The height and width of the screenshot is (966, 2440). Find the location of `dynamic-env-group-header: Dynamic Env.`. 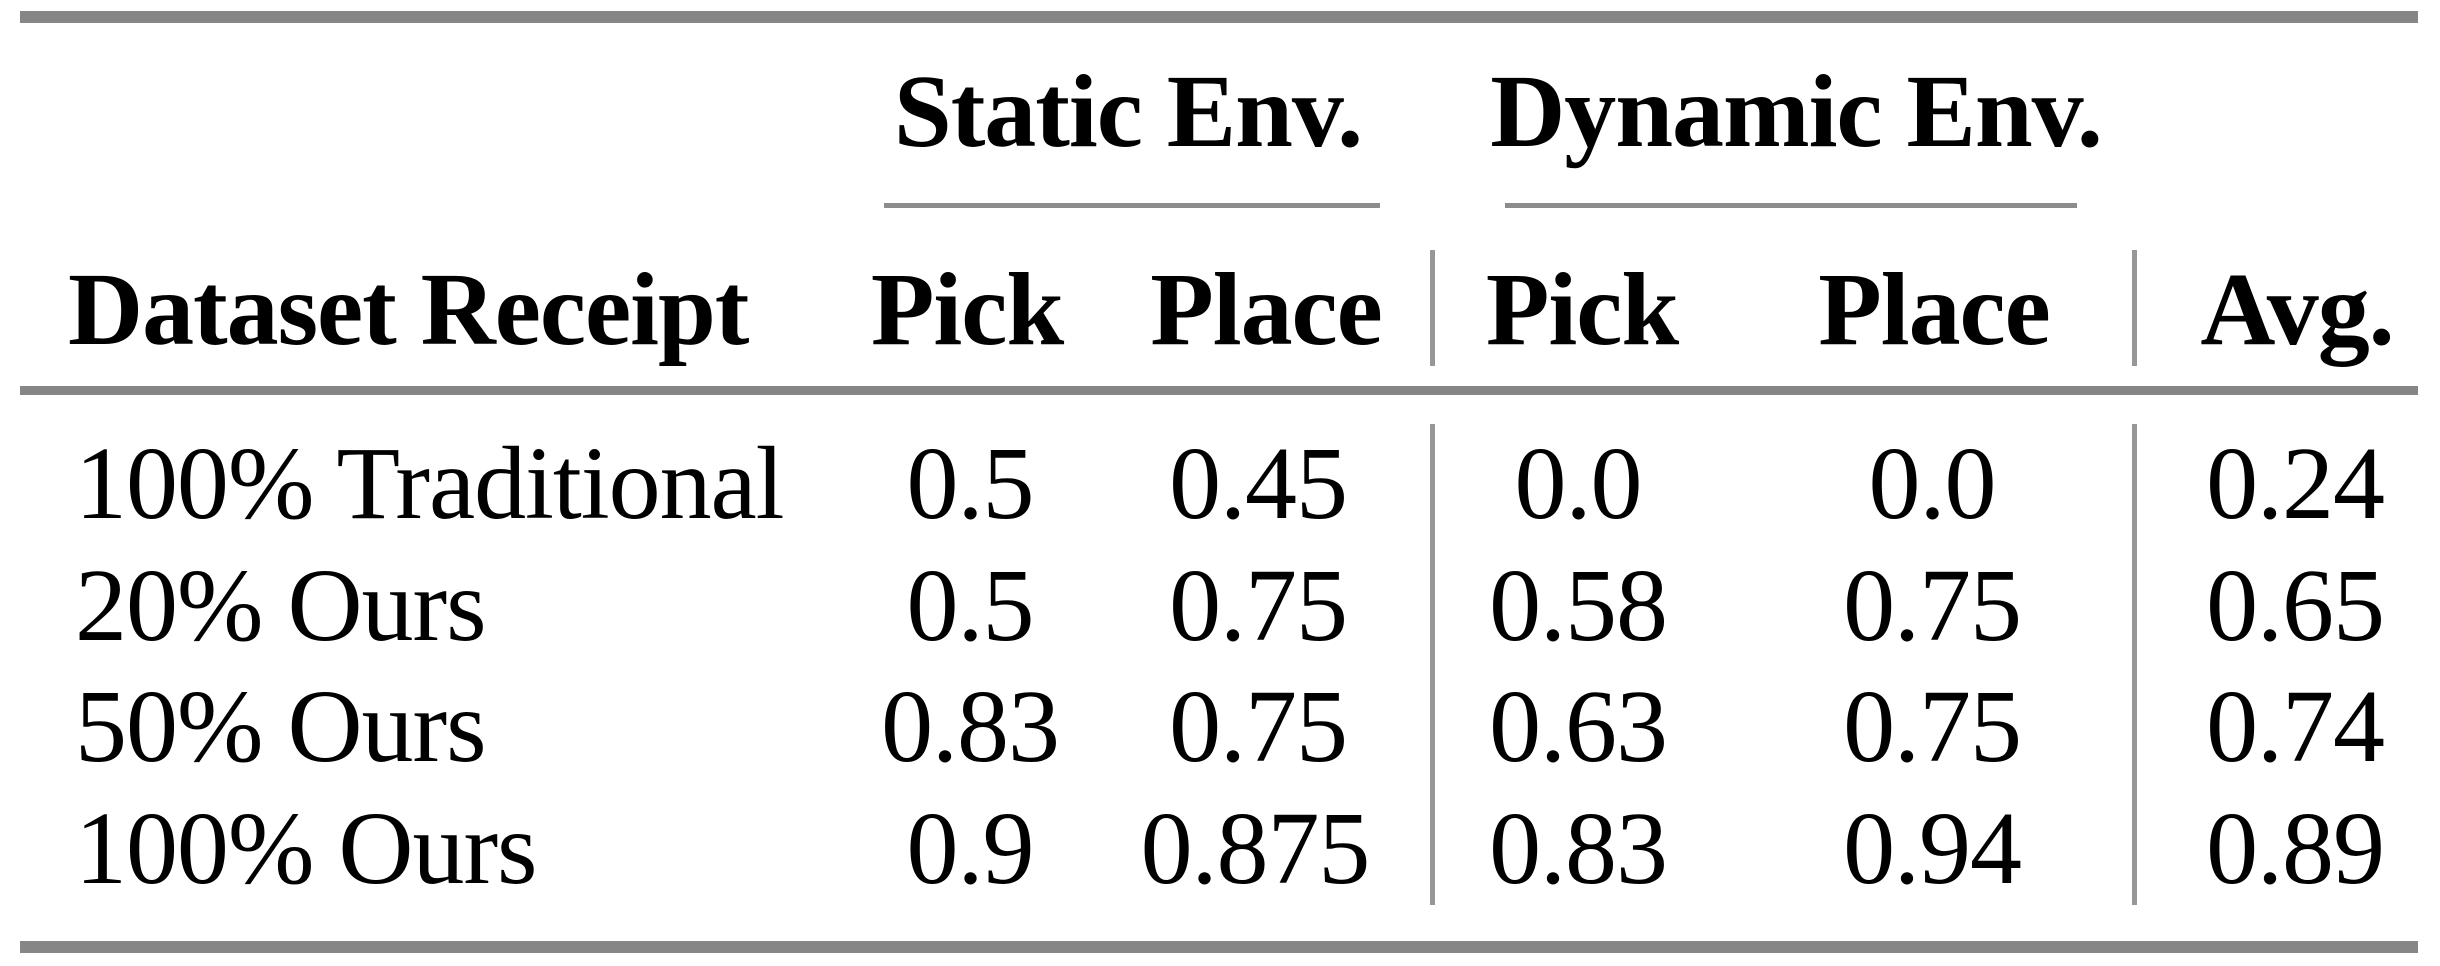

dynamic-env-group-header: Dynamic Env. is located at coordinates (1796, 111).